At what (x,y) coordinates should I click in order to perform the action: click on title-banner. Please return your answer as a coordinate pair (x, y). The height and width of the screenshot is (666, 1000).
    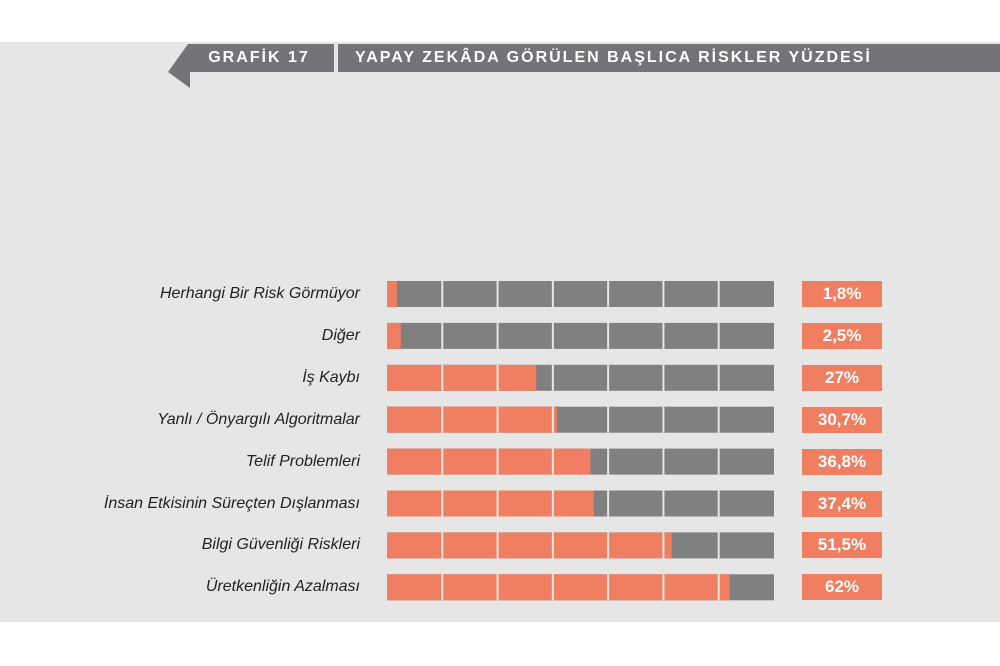
    Looking at the image, I should click on (669, 58).